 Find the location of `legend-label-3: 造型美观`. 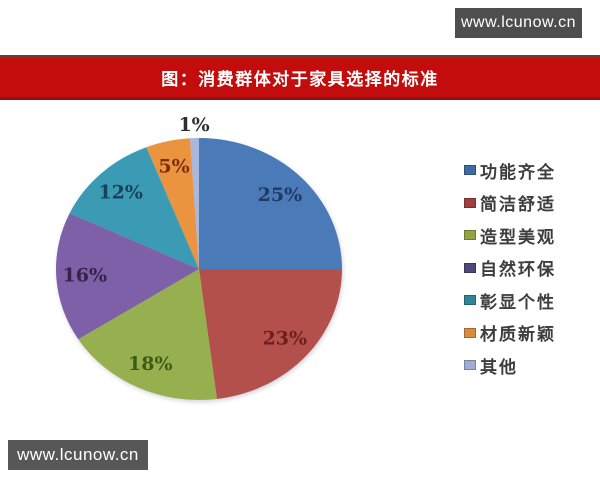

legend-label-3: 造型美观 is located at coordinates (518, 237).